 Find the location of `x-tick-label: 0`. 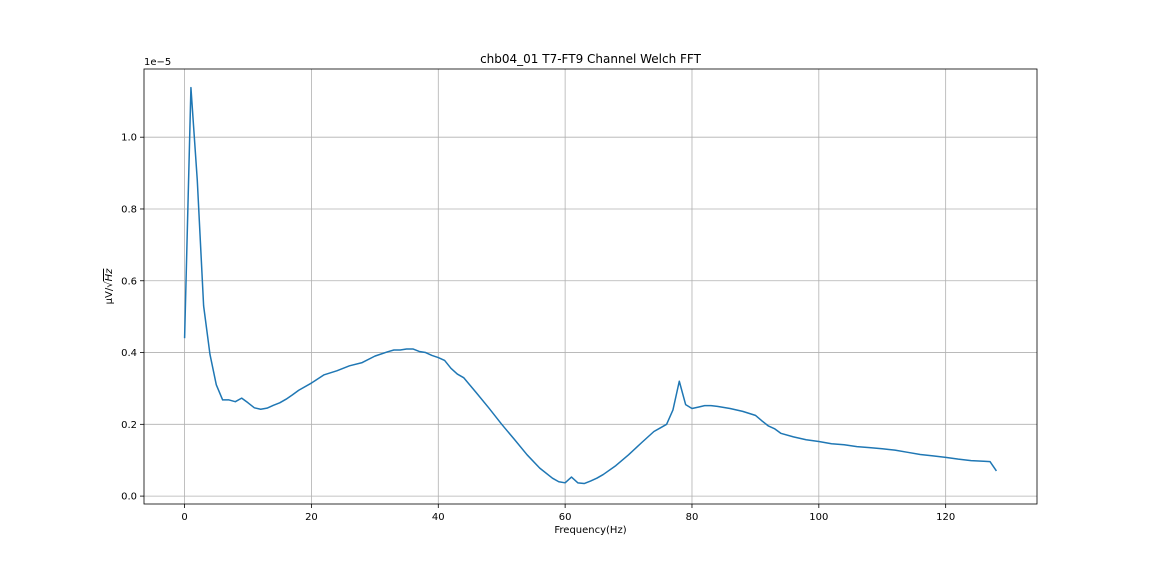

x-tick-label: 0 is located at coordinates (184, 517).